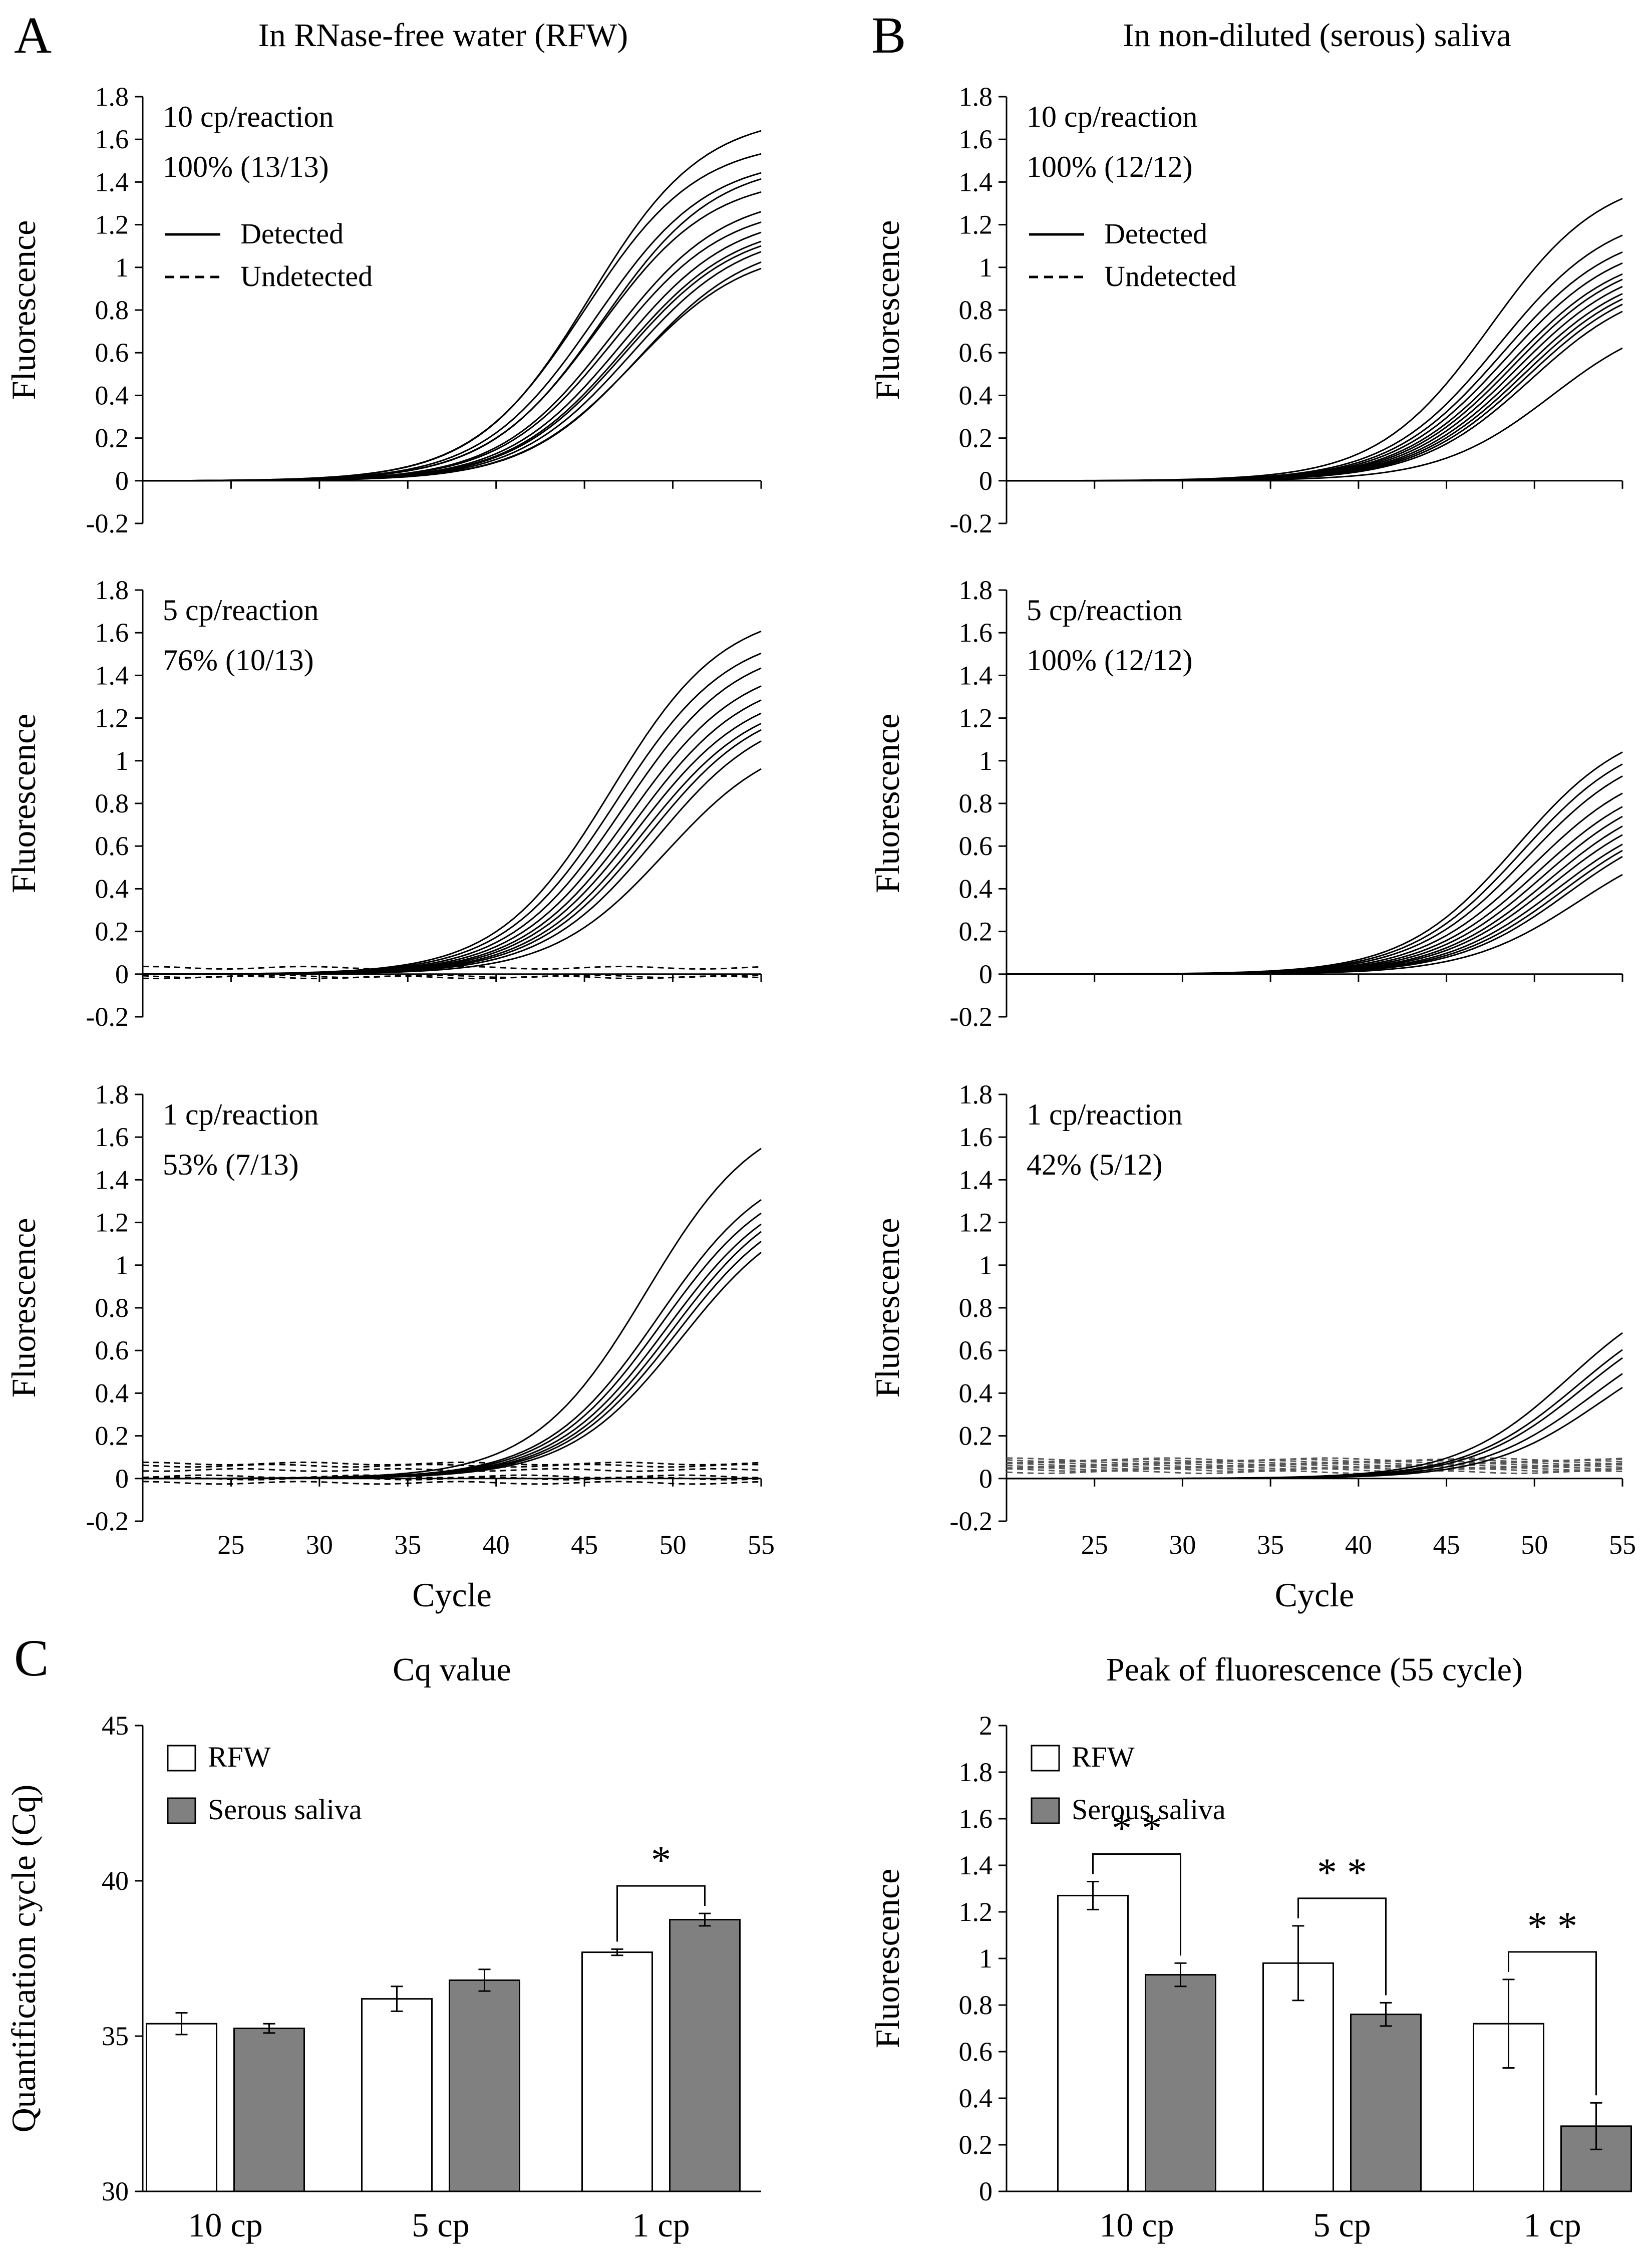 The image size is (1652, 2255). Describe the element at coordinates (1046, 1810) in the screenshot. I see `legend-swatch-serous-saliva` at that location.